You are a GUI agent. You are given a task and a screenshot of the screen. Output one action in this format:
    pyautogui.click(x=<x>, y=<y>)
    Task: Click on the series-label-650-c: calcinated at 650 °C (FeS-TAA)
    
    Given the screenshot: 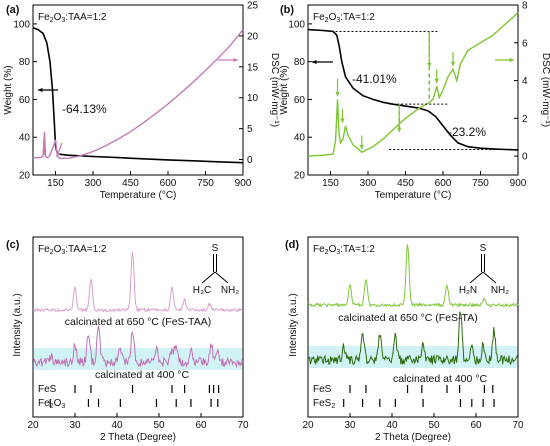 What is the action you would take?
    pyautogui.click(x=138, y=322)
    